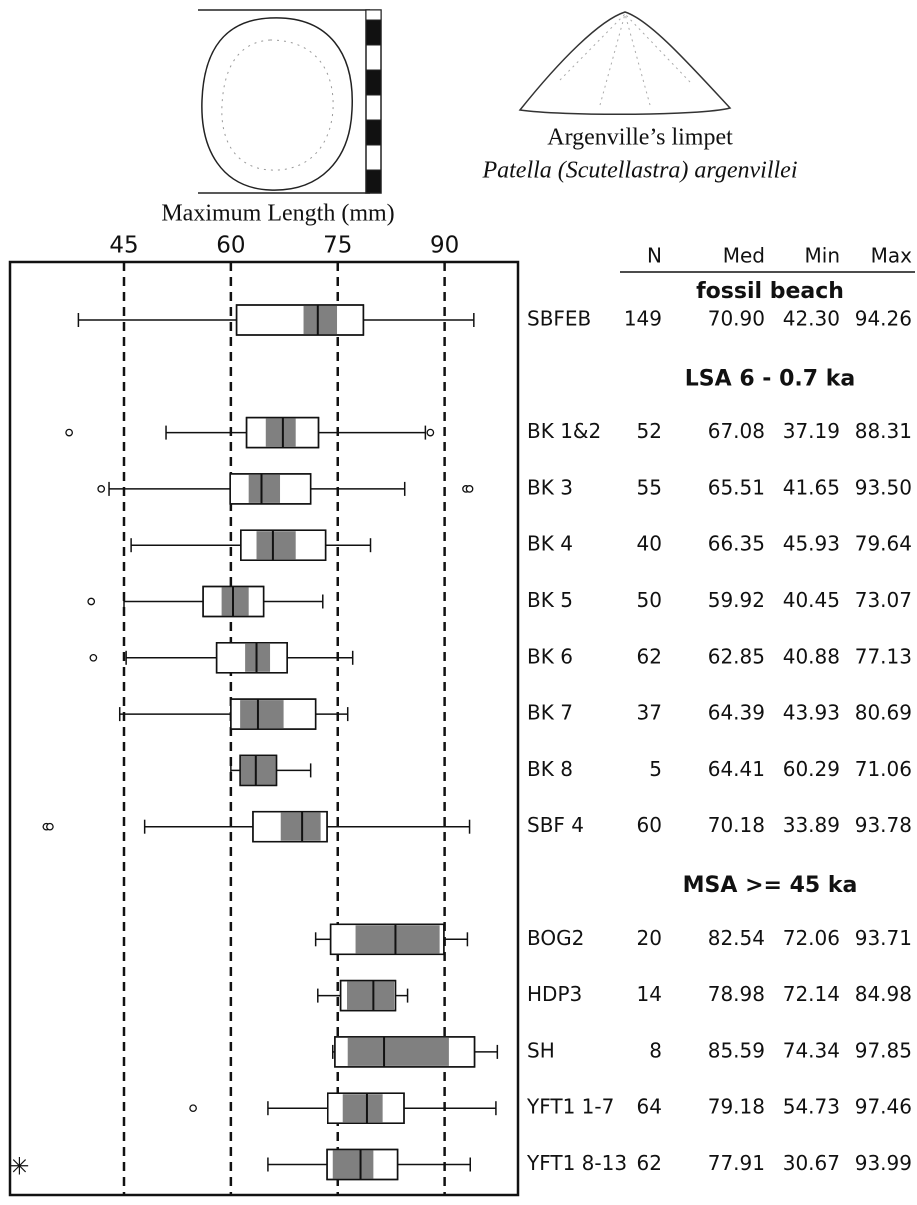  What do you see at coordinates (736, 656) in the screenshot?
I see `table-cell: 62.85` at bounding box center [736, 656].